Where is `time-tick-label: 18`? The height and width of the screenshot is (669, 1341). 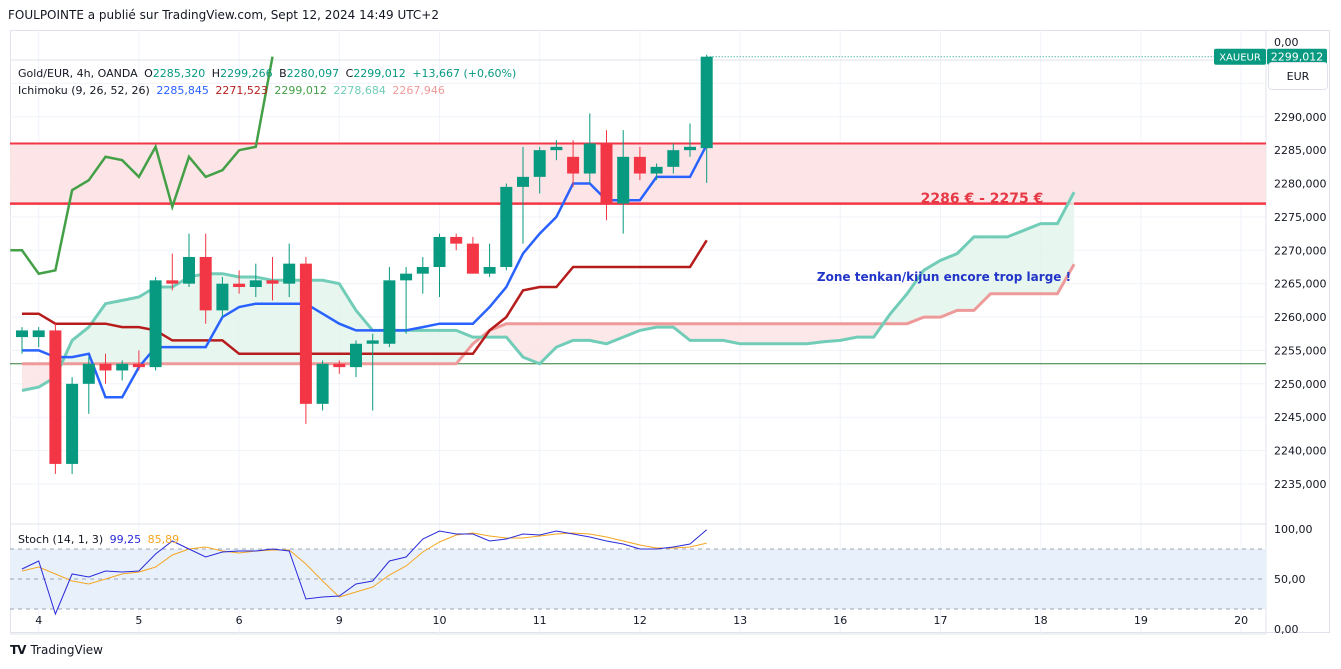 time-tick-label: 18 is located at coordinates (1041, 620).